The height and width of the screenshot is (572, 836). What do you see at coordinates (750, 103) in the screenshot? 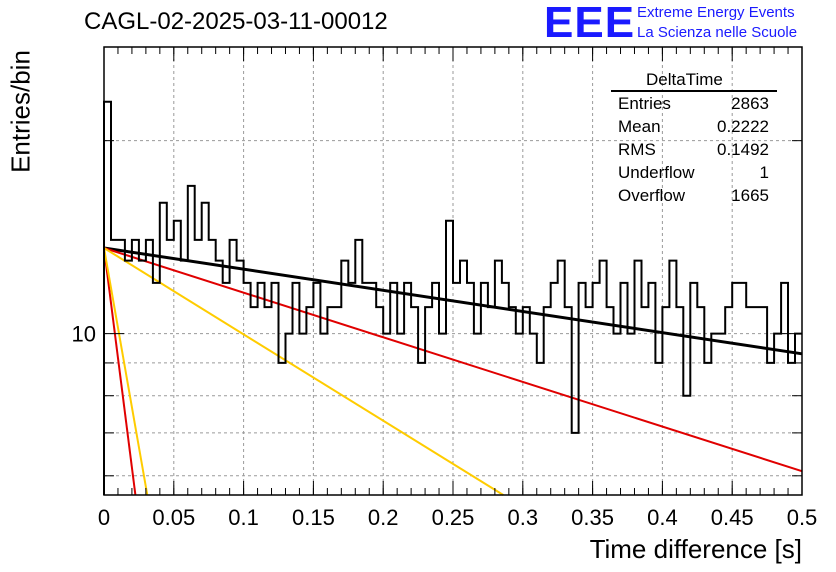
I see `stat-value-entries: 2863` at bounding box center [750, 103].